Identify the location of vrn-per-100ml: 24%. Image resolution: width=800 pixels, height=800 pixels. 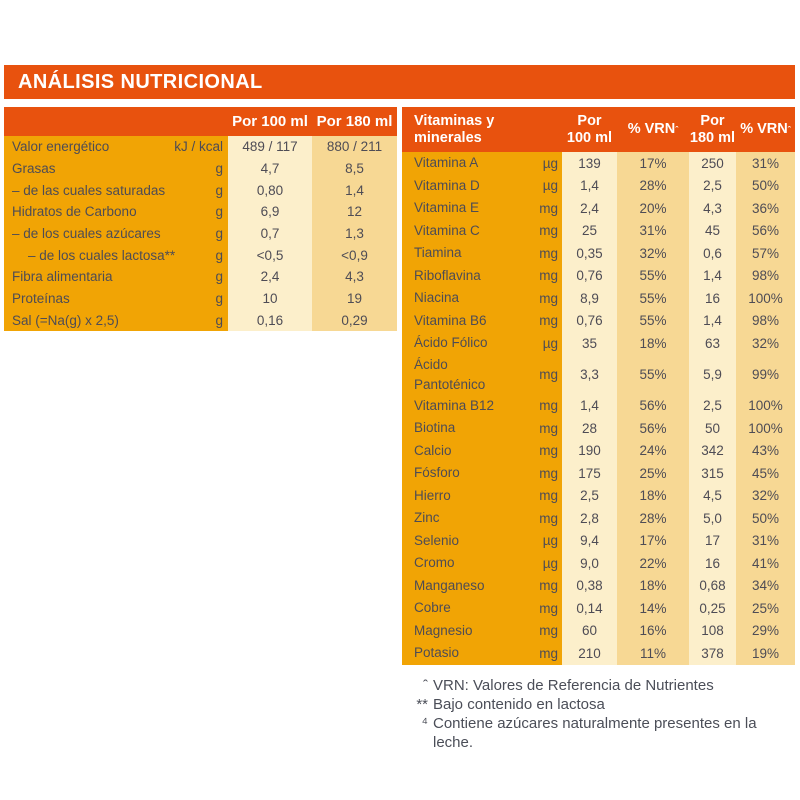
(653, 450).